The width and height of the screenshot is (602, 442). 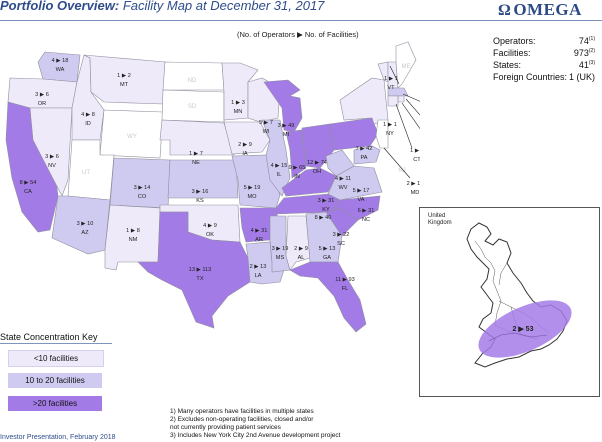 What do you see at coordinates (51, 152) in the screenshot?
I see `state-nv` at bounding box center [51, 152].